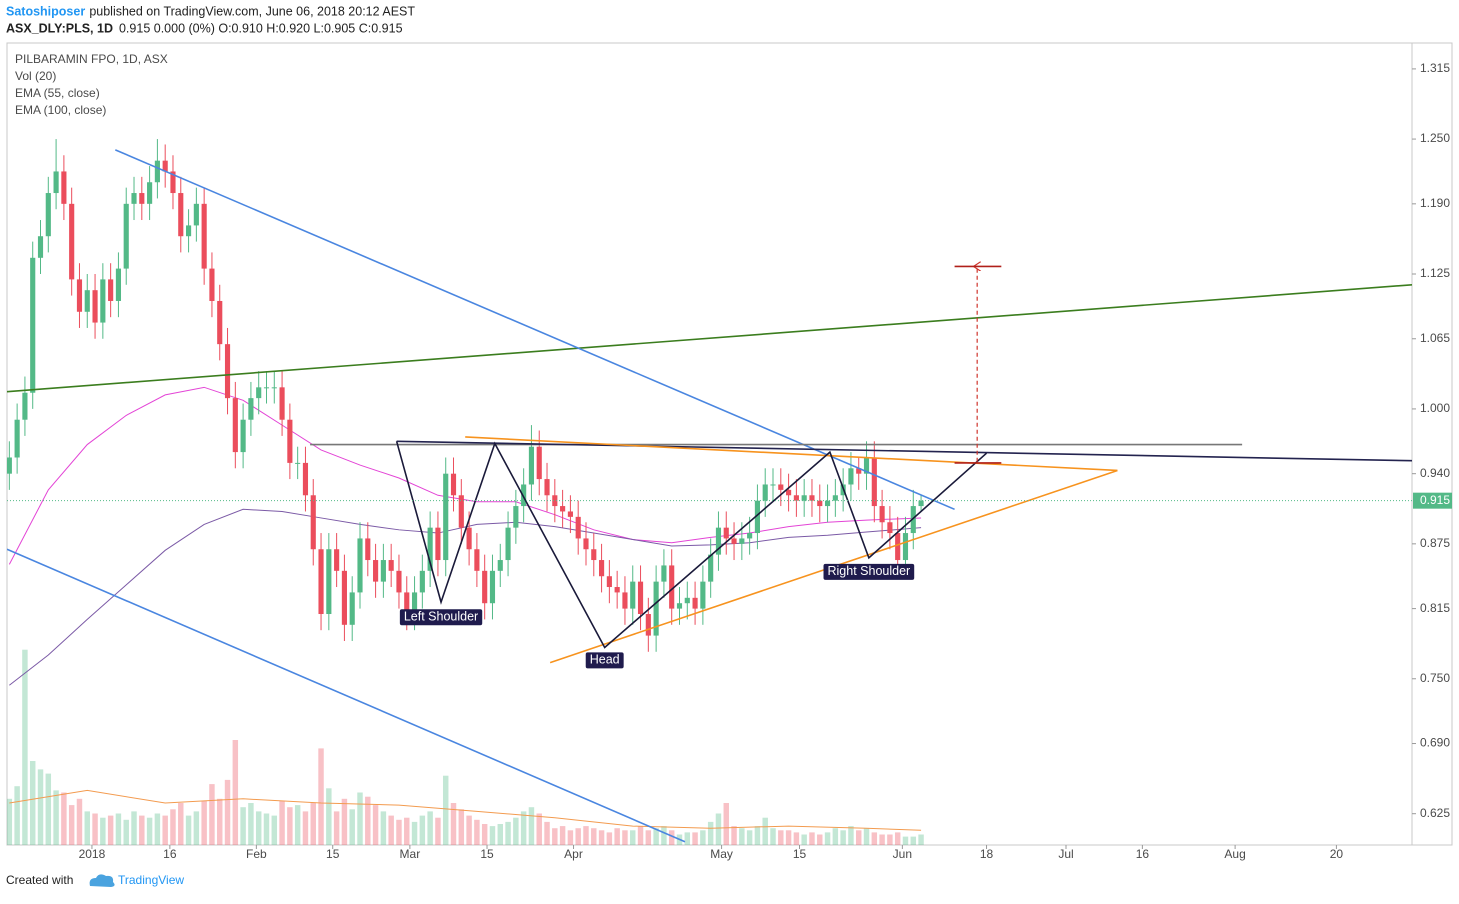 This screenshot has height=904, width=1459. Describe the element at coordinates (604, 660) in the screenshot. I see `annotation-box` at that location.